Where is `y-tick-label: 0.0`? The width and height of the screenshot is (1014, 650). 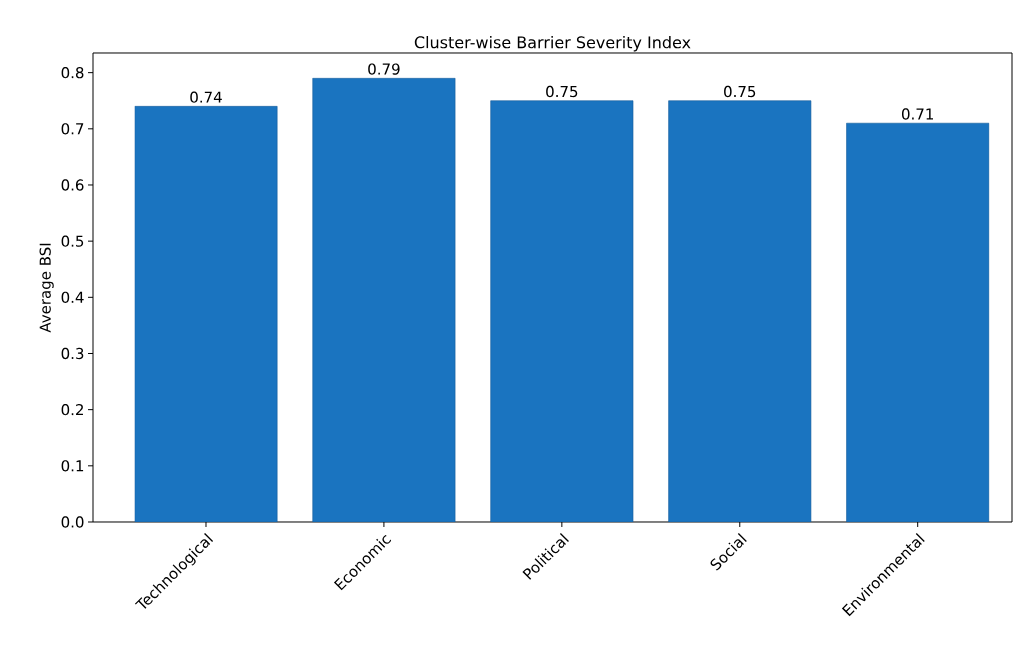
y-tick-label: 0.0 is located at coordinates (72, 522).